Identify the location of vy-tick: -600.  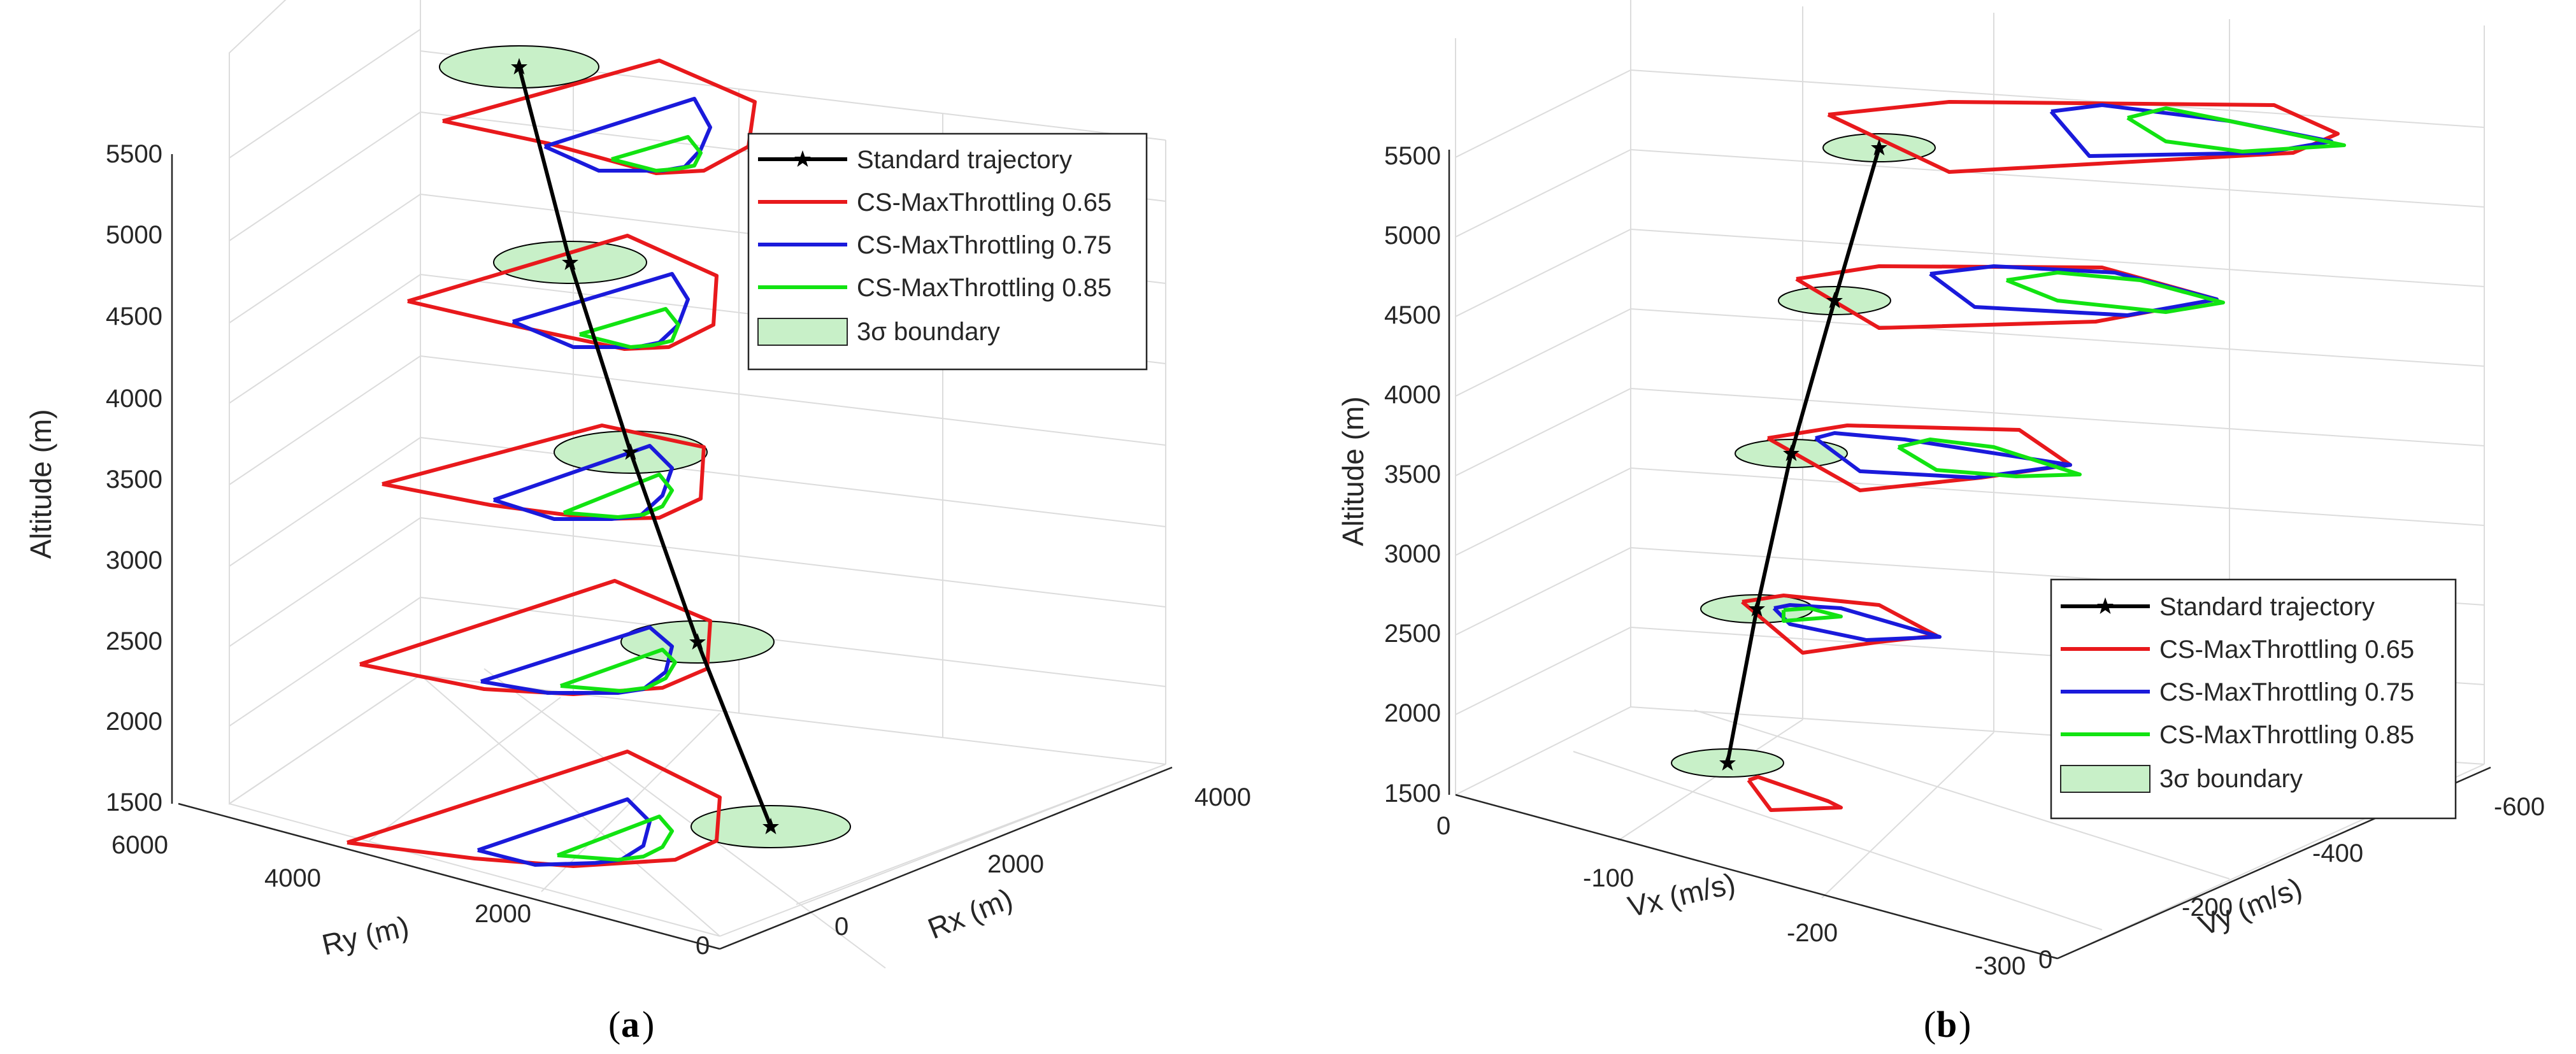
(2519, 807).